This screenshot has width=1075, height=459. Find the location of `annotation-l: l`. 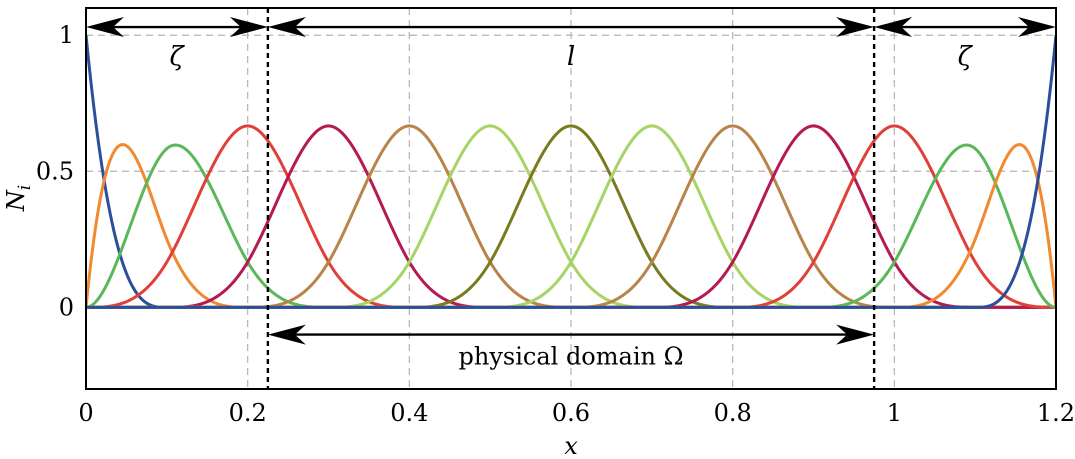

annotation-l: l is located at coordinates (571, 57).